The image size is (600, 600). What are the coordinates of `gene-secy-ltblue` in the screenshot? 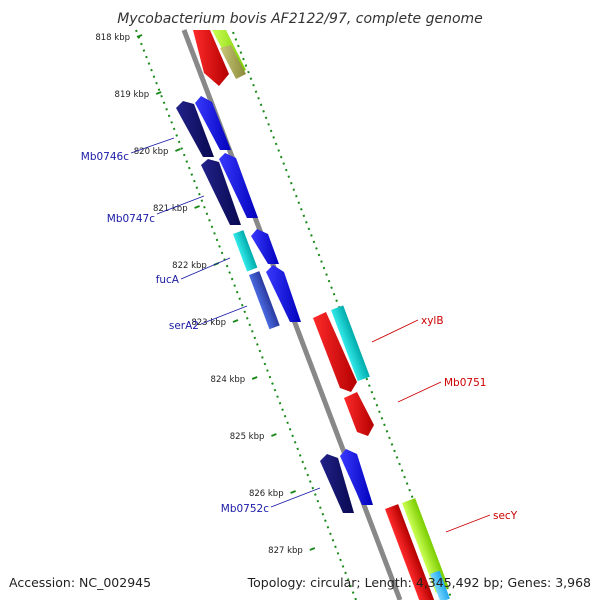 It's located at (440, 585).